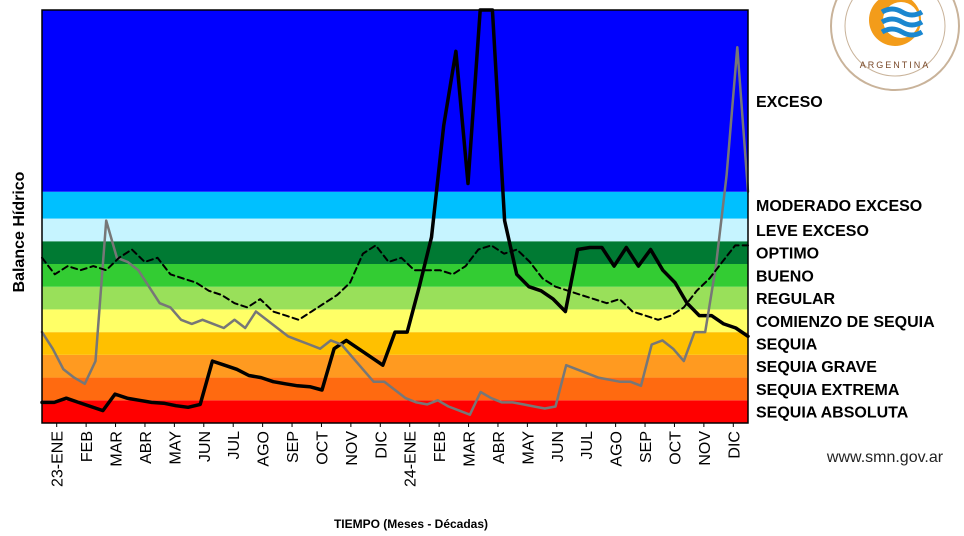 Image resolution: width=964 pixels, height=536 pixels. I want to click on smn-logo-icon: ARGENTINA, so click(895, 45).